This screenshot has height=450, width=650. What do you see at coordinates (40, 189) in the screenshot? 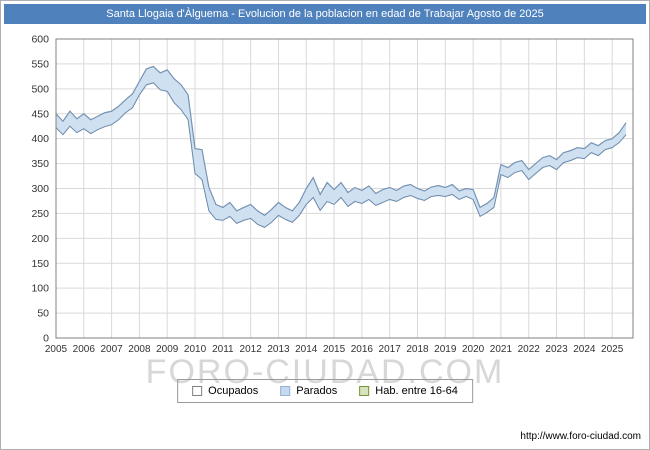
I see `y-tick-label: 300` at bounding box center [40, 189].